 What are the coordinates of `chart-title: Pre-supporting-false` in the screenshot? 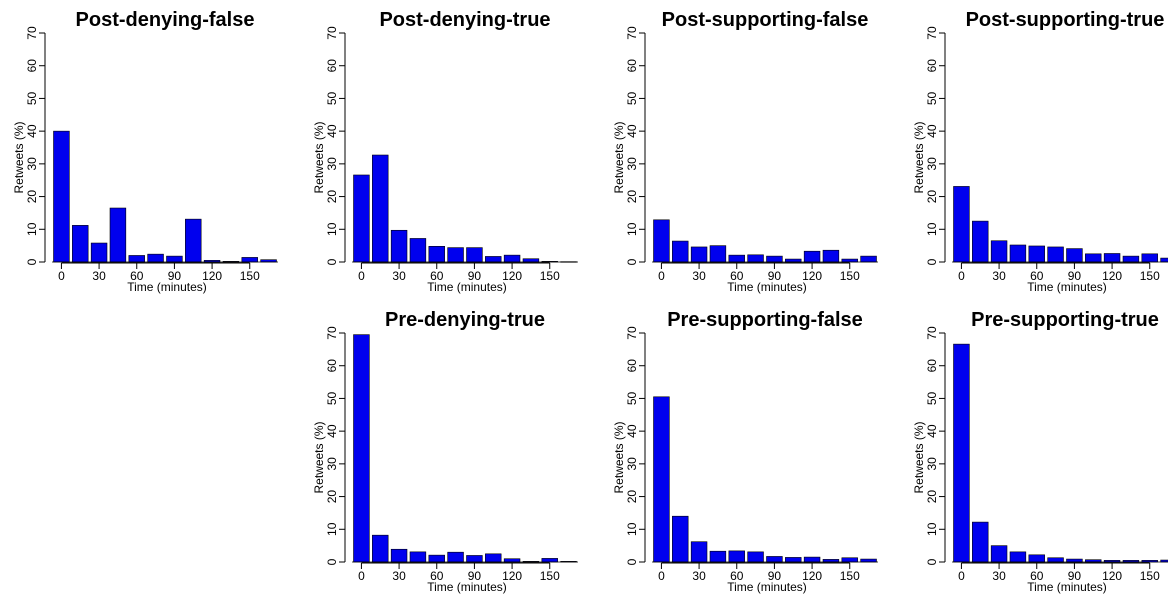 It's located at (765, 320).